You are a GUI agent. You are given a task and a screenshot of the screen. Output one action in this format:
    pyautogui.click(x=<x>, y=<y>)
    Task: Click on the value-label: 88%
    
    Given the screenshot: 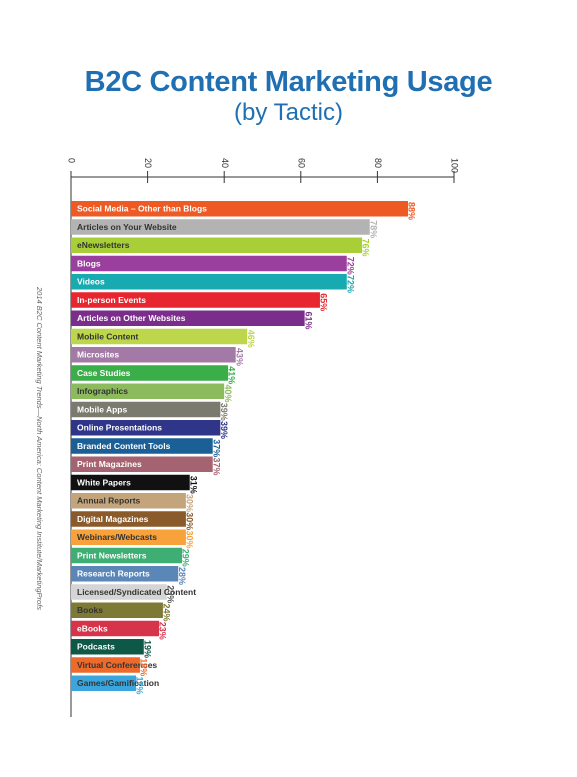 What is the action you would take?
    pyautogui.click(x=412, y=211)
    